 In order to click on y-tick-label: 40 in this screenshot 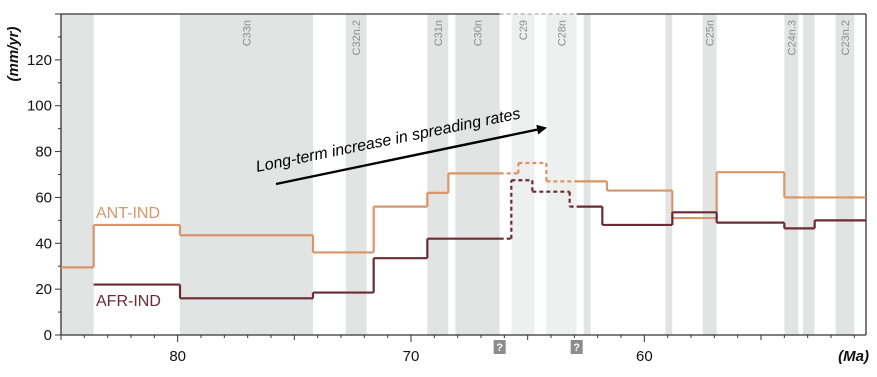, I will do `click(43, 243)`.